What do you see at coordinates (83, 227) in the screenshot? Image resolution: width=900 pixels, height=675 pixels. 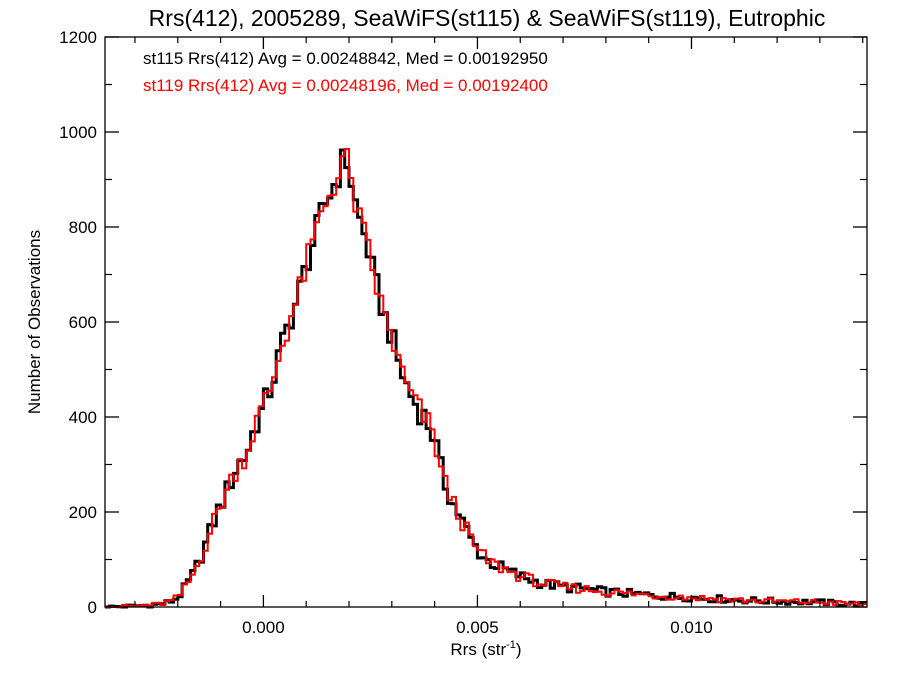 I see `y-tick-label: 800` at bounding box center [83, 227].